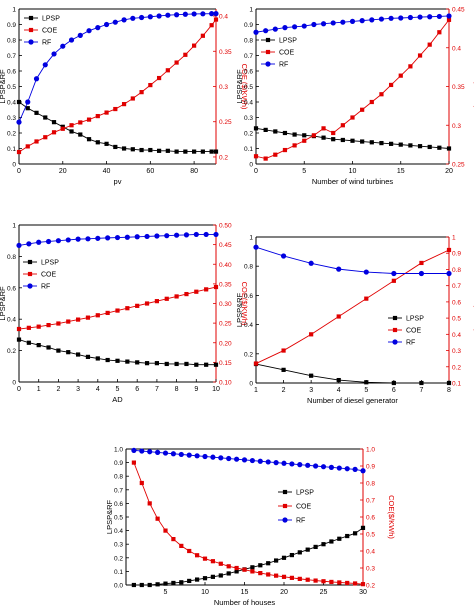  What do you see at coordinates (118, 518) in the screenshot?
I see `y-left-tick-label: 0.5` at bounding box center [118, 518].